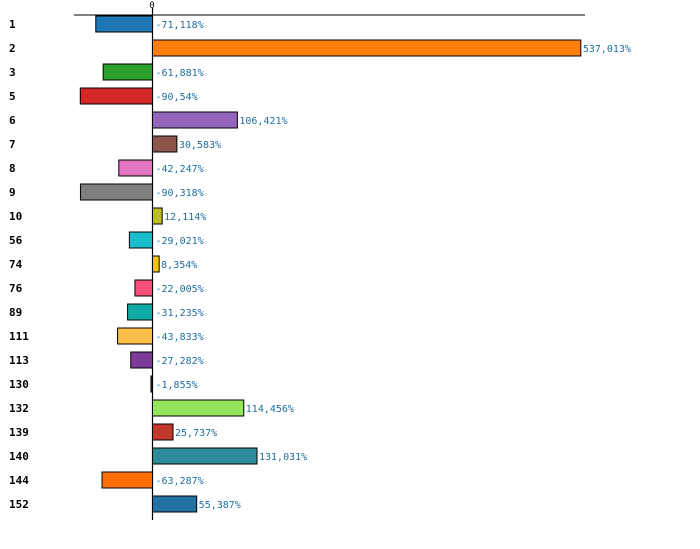 The height and width of the screenshot is (549, 700). I want to click on value-label-56: -29,021%, so click(180, 241).